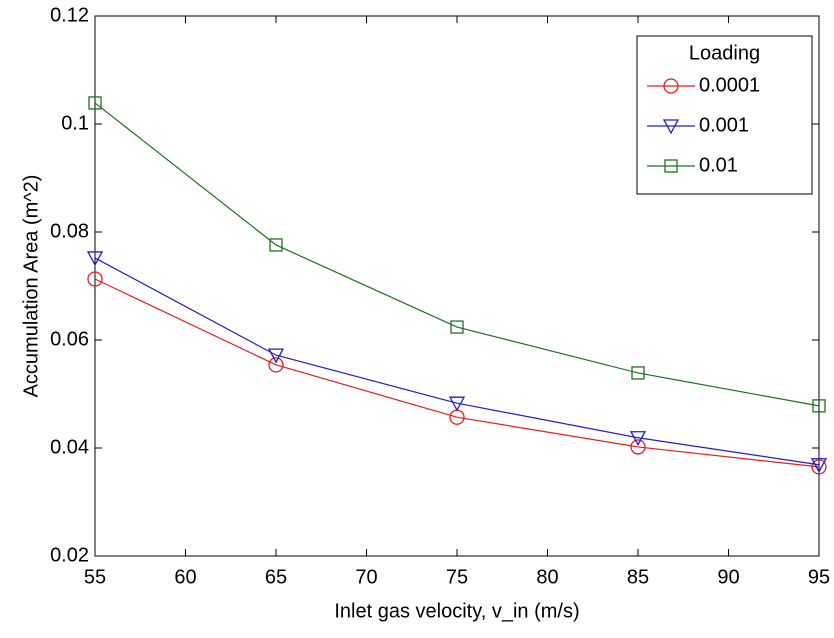 The width and height of the screenshot is (834, 638). What do you see at coordinates (456, 611) in the screenshot?
I see `x-axis-label: Inlet gas velocity, v_in (m/s)` at bounding box center [456, 611].